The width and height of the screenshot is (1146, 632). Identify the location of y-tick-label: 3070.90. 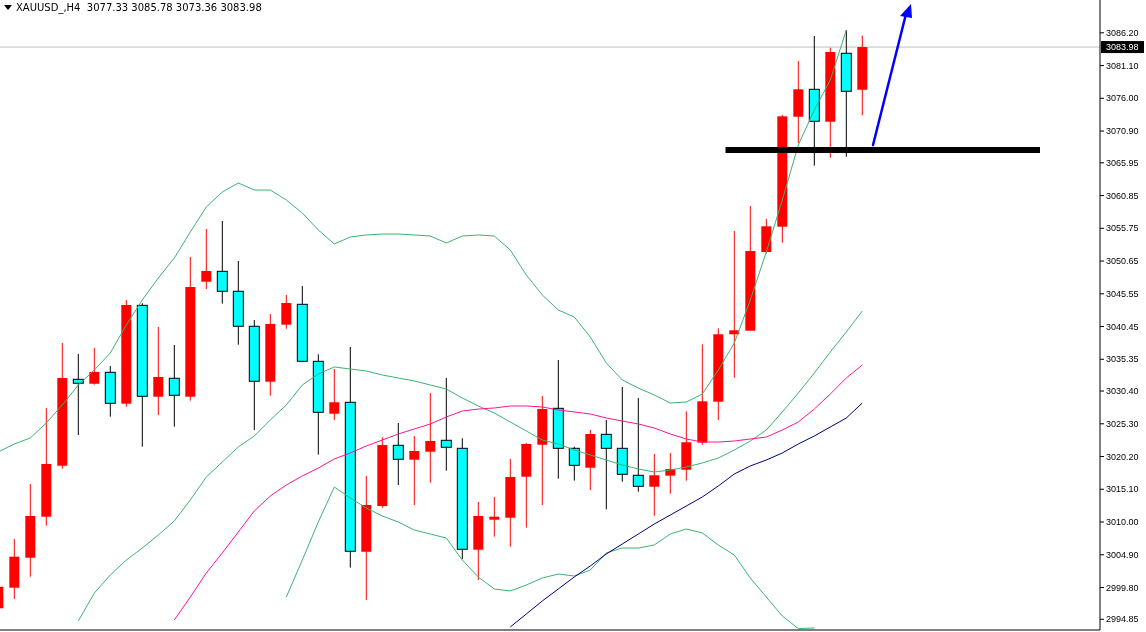
(1122, 131).